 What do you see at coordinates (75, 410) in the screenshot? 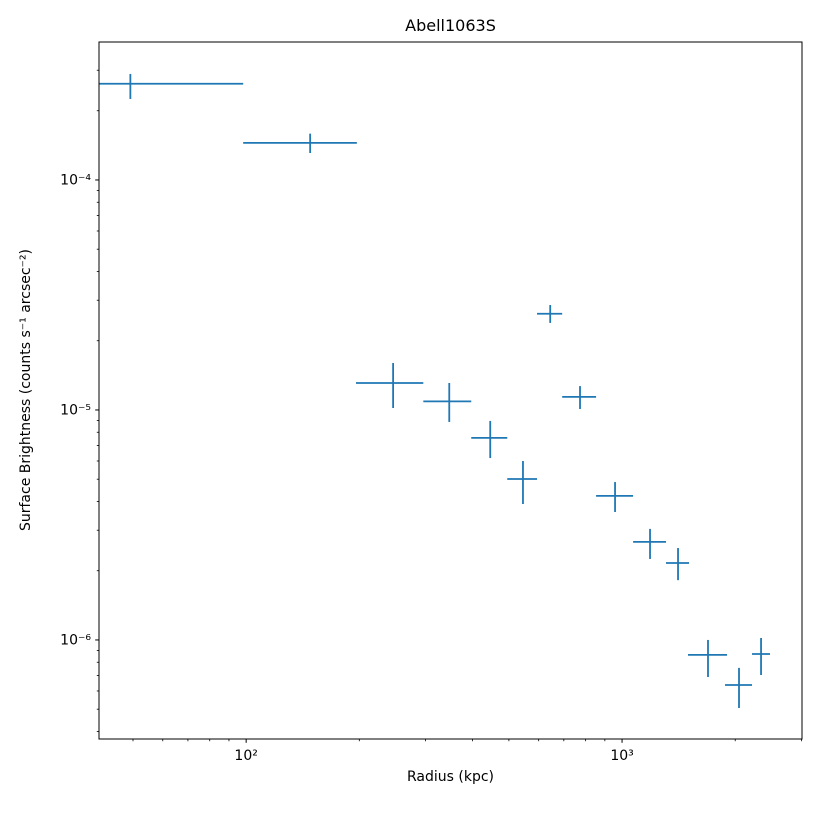
I see `y-tick-label: 10⁻⁵` at bounding box center [75, 410].